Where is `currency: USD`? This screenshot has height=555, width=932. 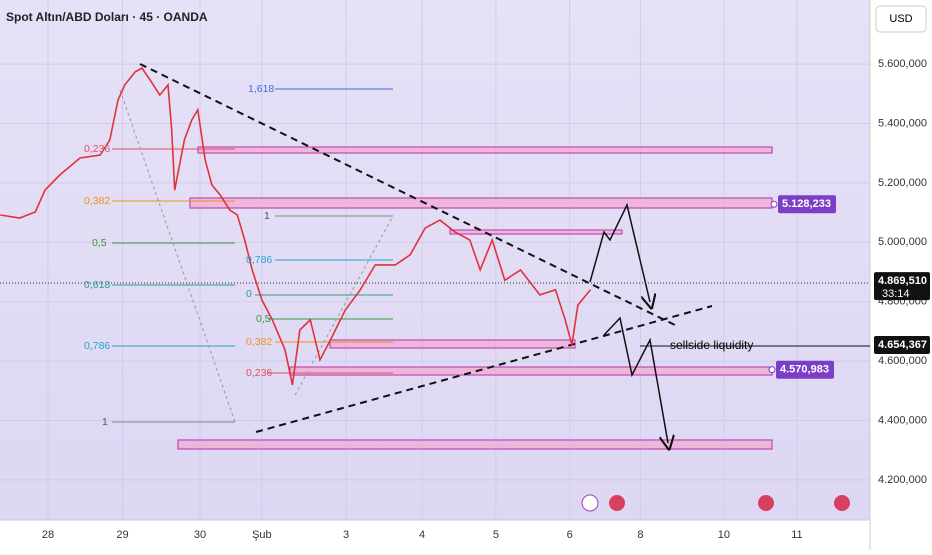
currency: USD is located at coordinates (900, 19).